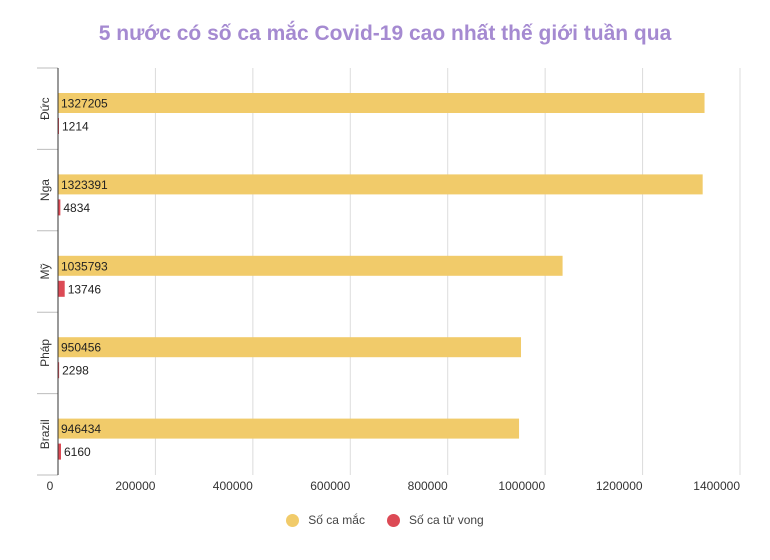  What do you see at coordinates (521, 486) in the screenshot?
I see `x-tick-label: 1000000` at bounding box center [521, 486].